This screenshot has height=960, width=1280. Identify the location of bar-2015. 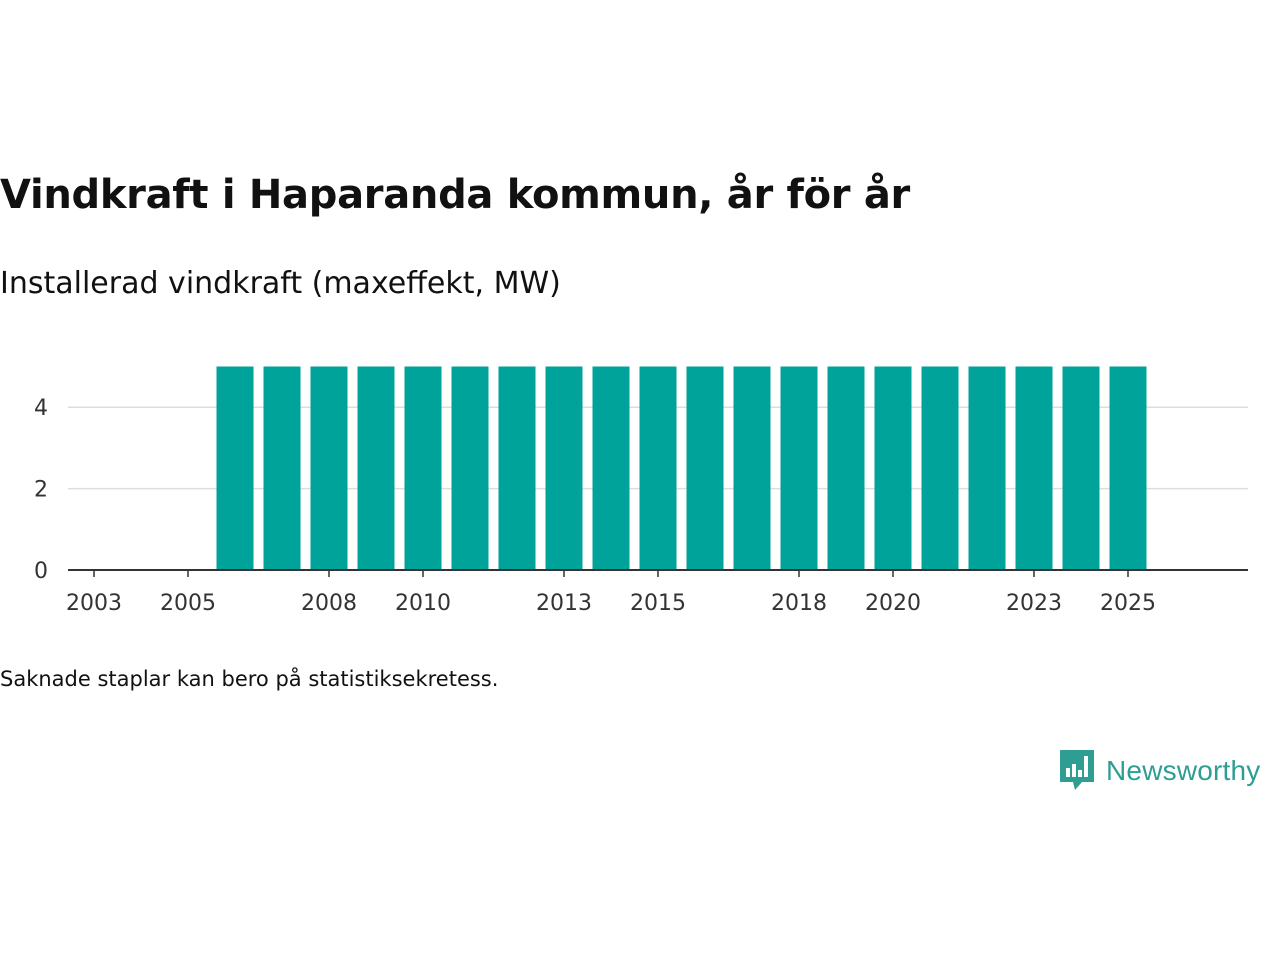
(658, 468).